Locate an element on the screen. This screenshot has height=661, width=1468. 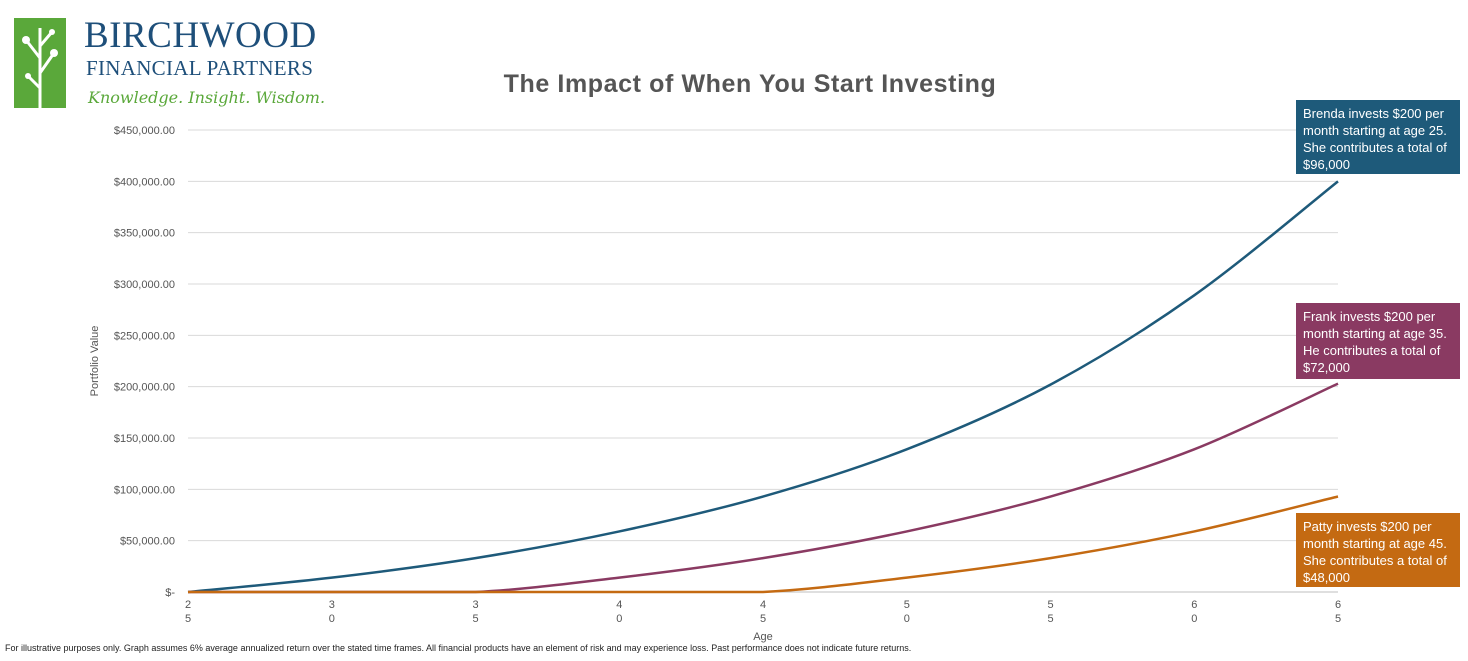
logo-name: BIRCHWOOD is located at coordinates (200, 35).